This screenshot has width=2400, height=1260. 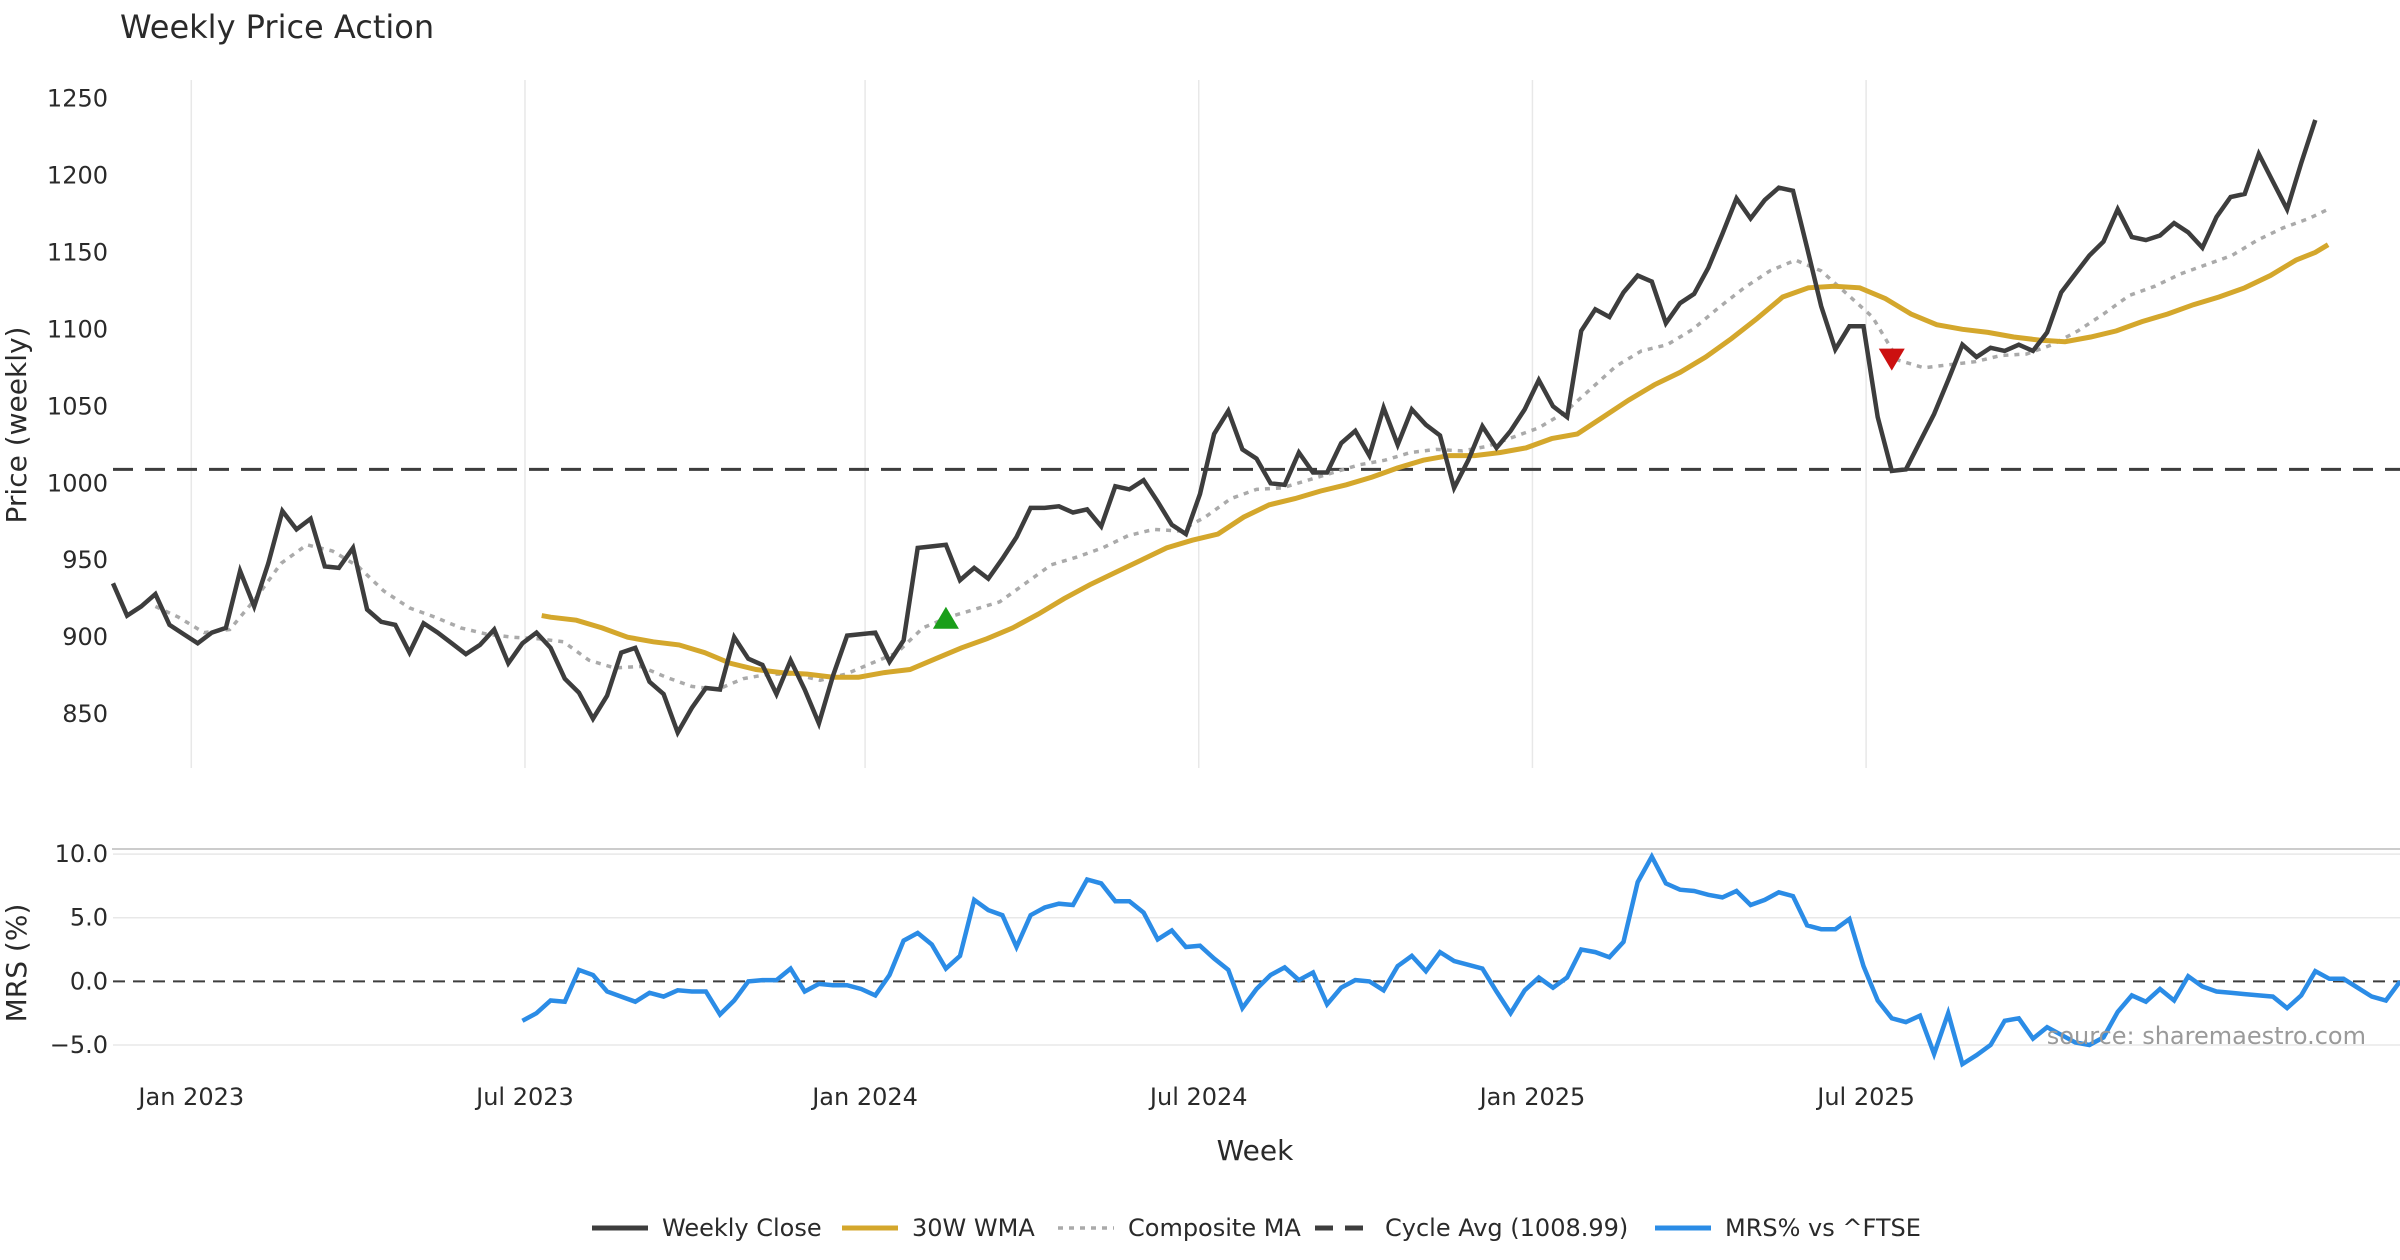 What do you see at coordinates (190, 1097) in the screenshot?
I see `x-tick-label: Jan 2023` at bounding box center [190, 1097].